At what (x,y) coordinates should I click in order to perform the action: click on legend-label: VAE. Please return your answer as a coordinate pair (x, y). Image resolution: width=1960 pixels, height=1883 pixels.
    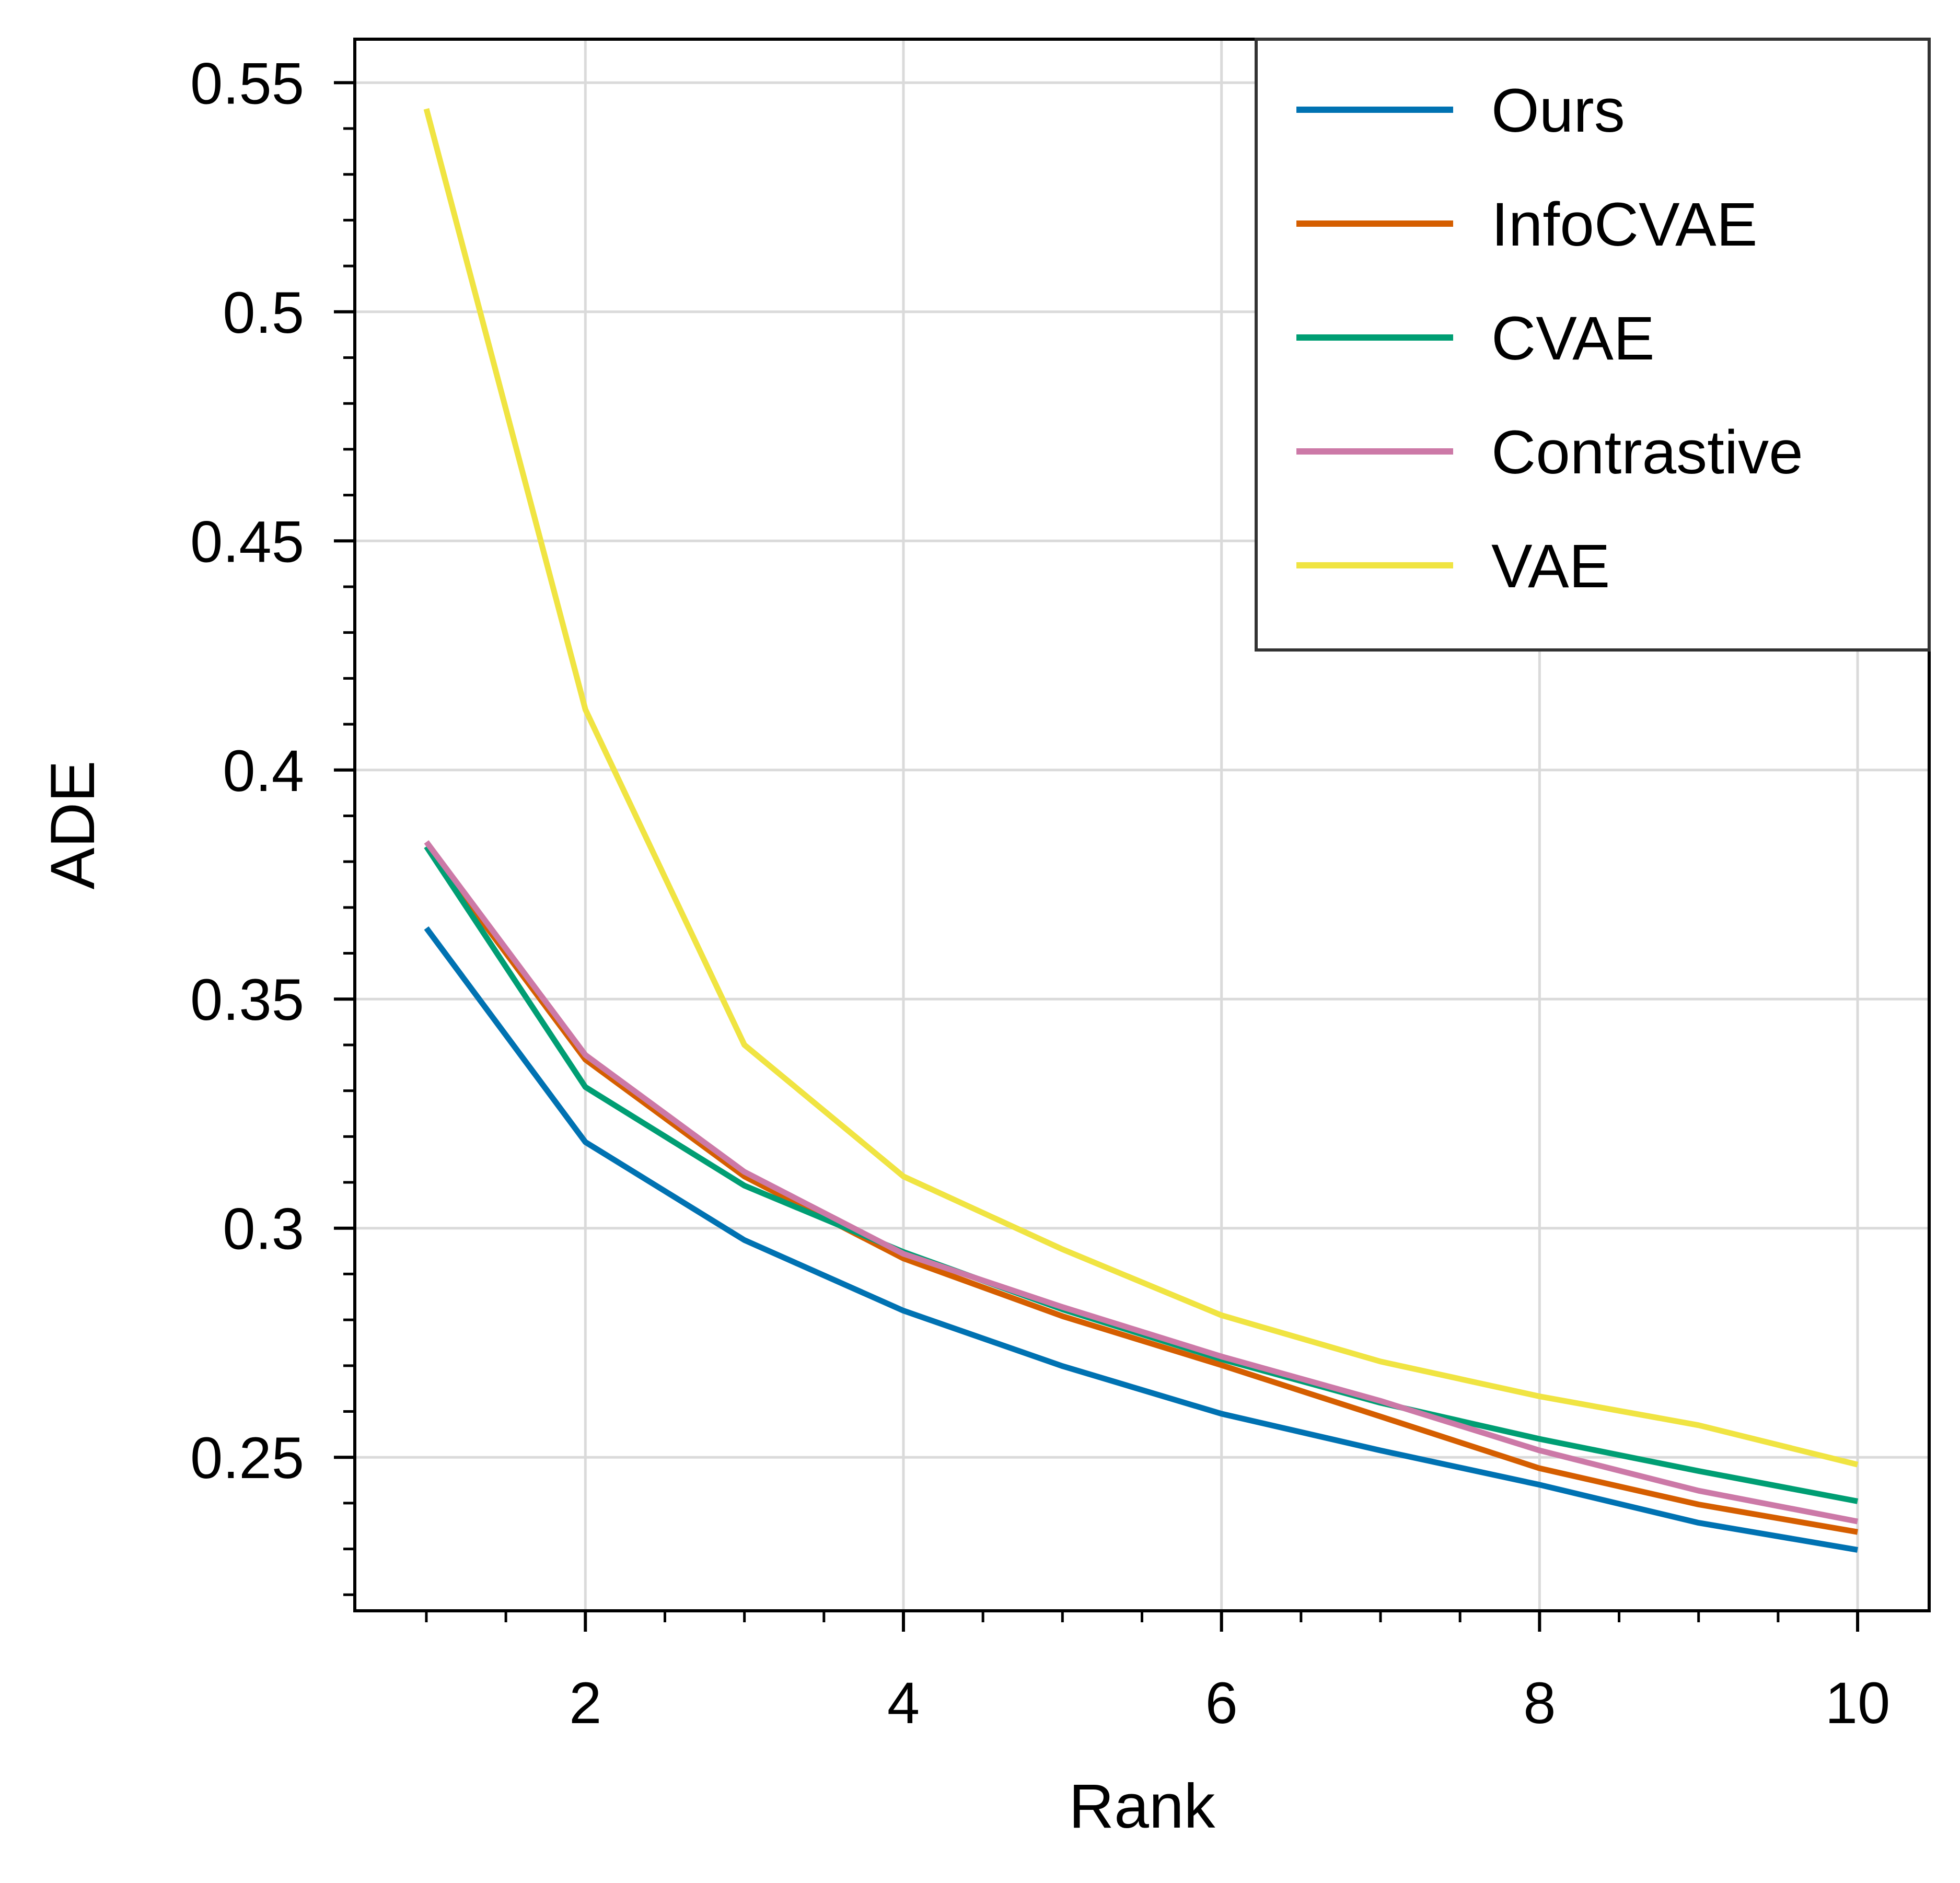
    Looking at the image, I should click on (1550, 567).